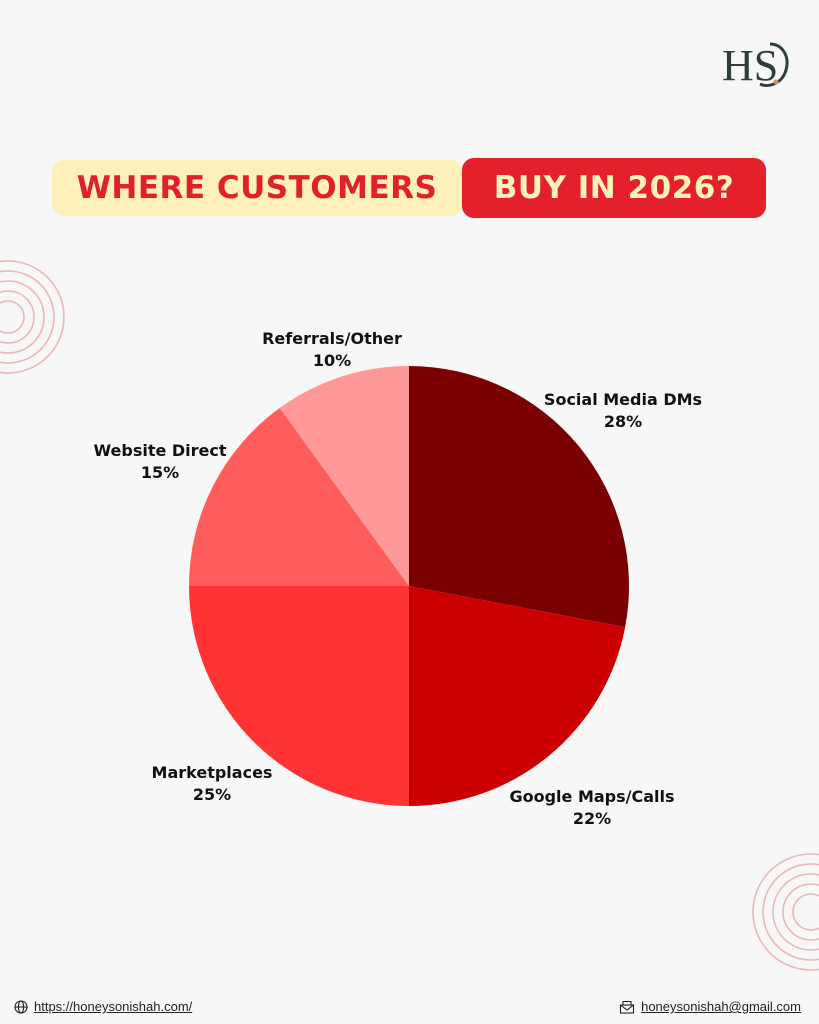  I want to click on decorative-rings-left, so click(32, 317).